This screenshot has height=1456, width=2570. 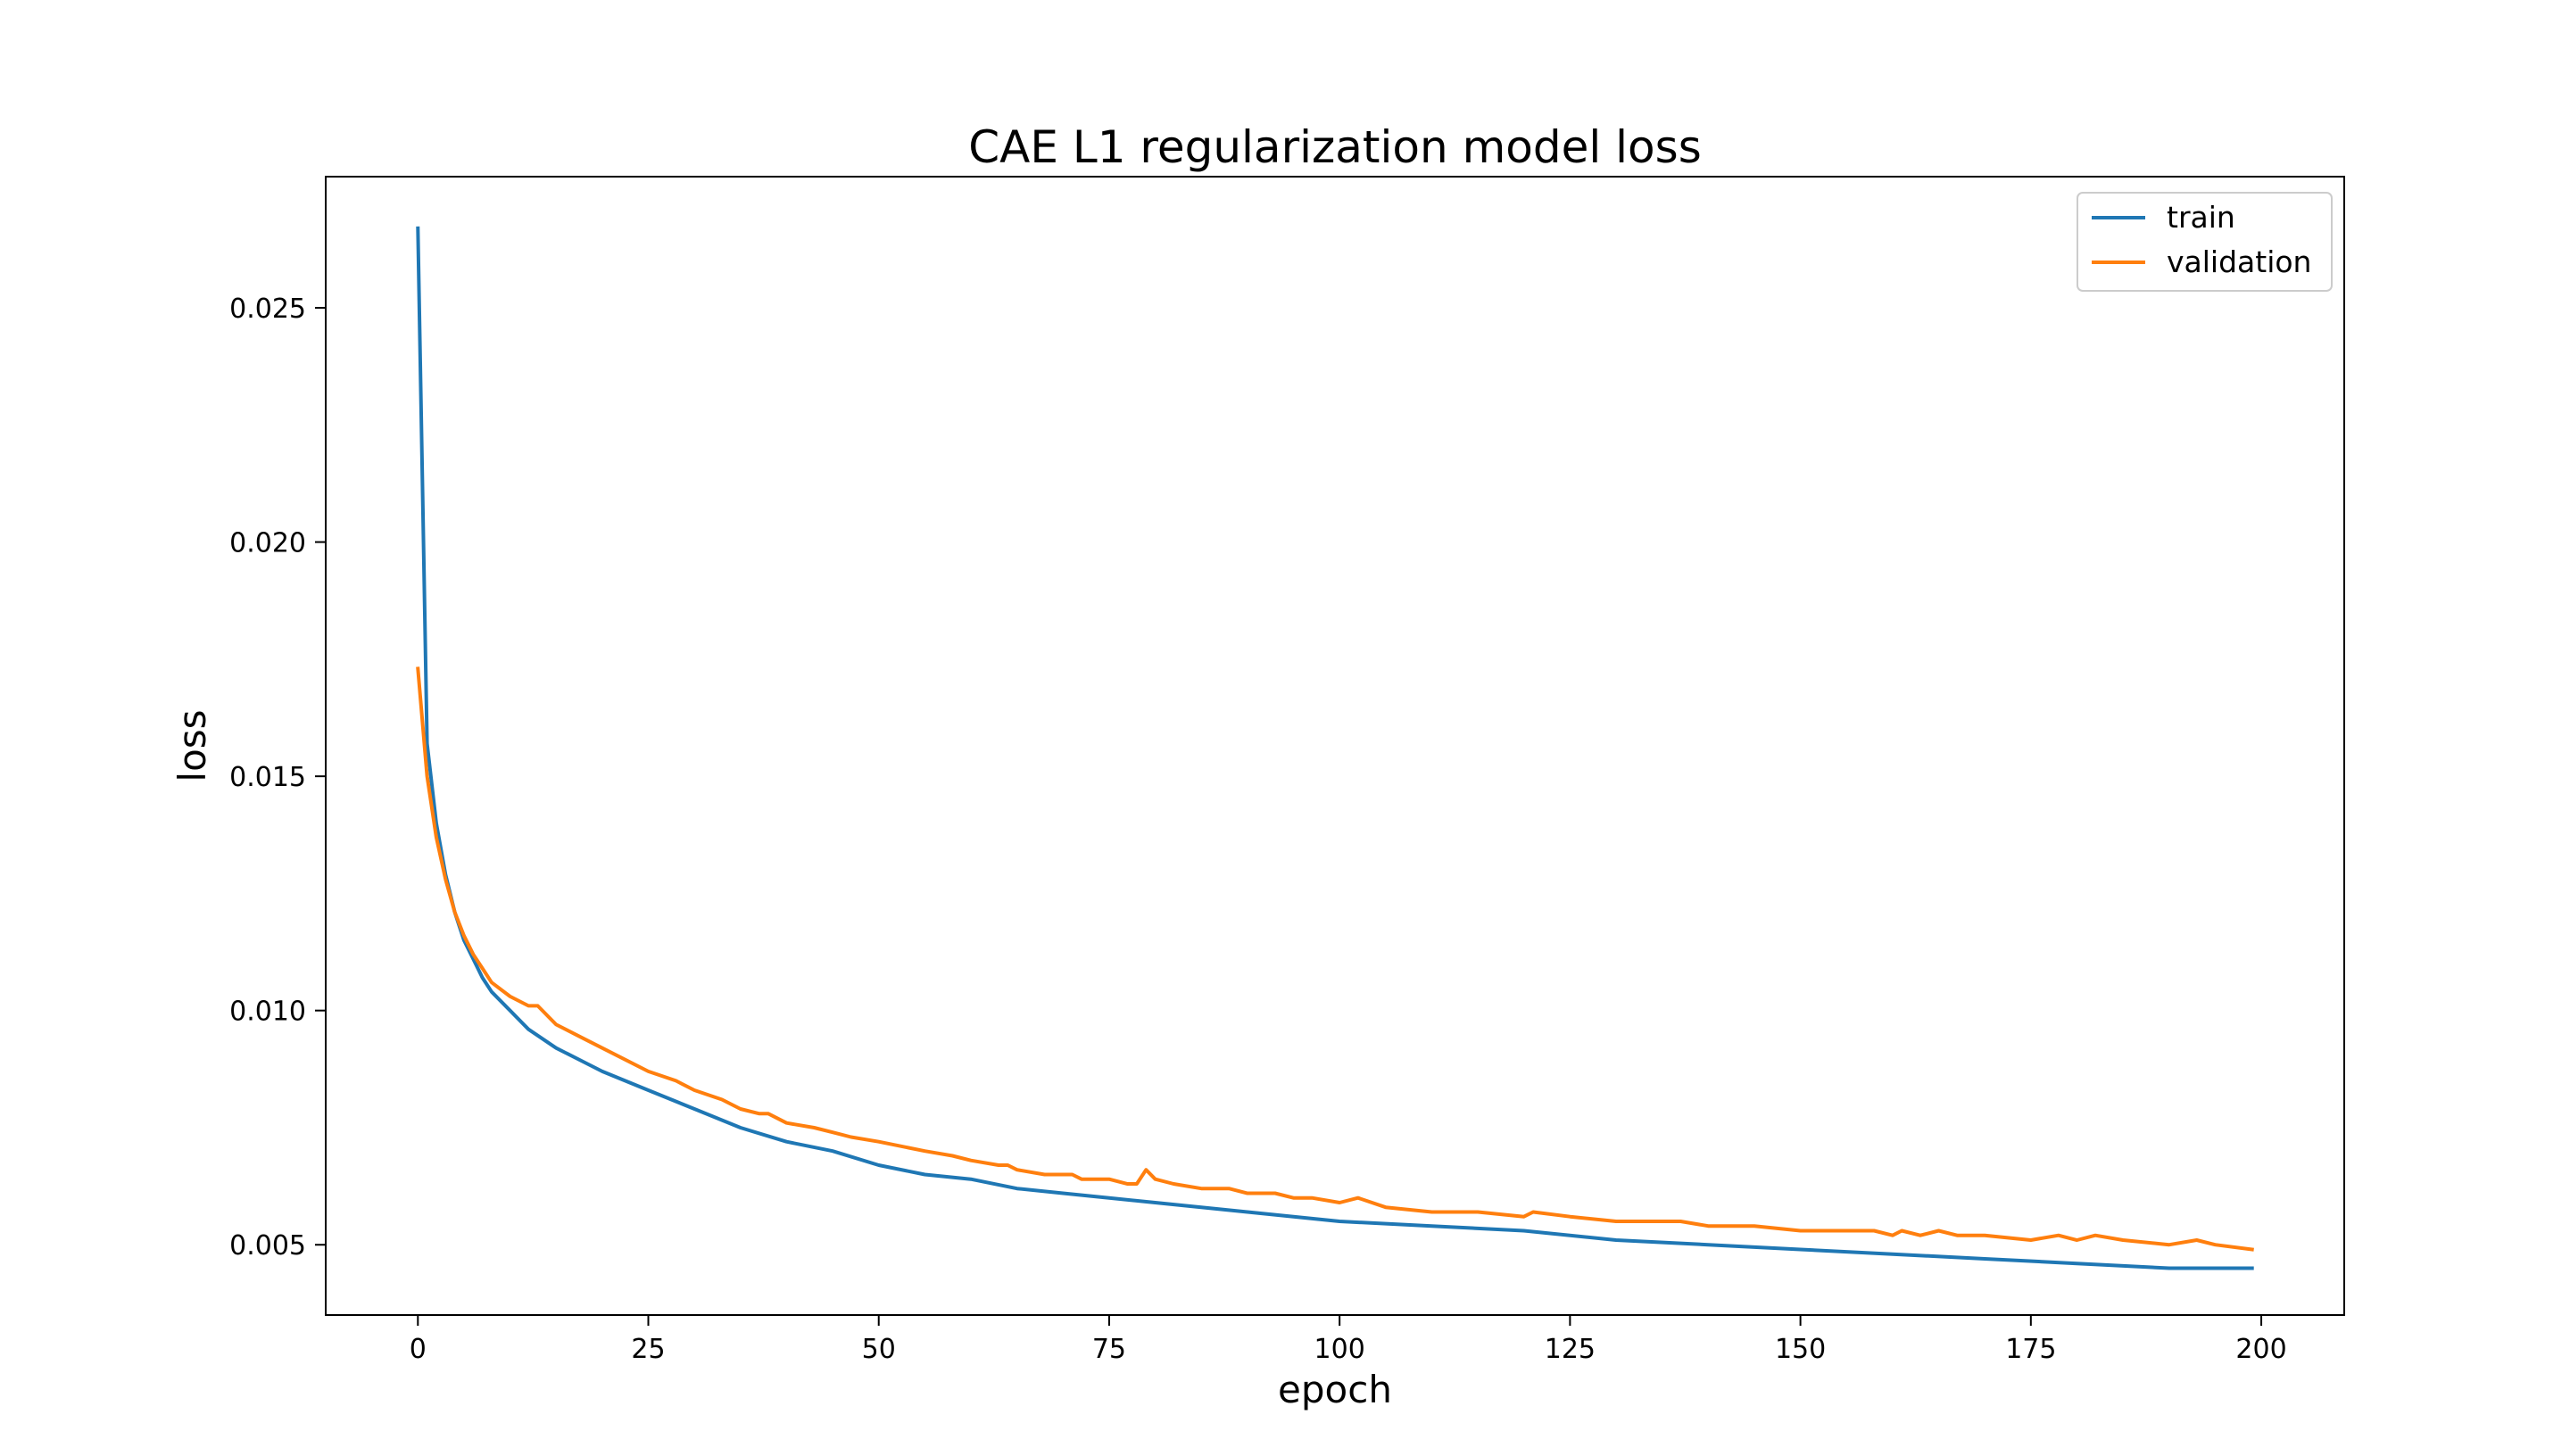 What do you see at coordinates (267, 777) in the screenshot?
I see `y-tick-label: 0.015` at bounding box center [267, 777].